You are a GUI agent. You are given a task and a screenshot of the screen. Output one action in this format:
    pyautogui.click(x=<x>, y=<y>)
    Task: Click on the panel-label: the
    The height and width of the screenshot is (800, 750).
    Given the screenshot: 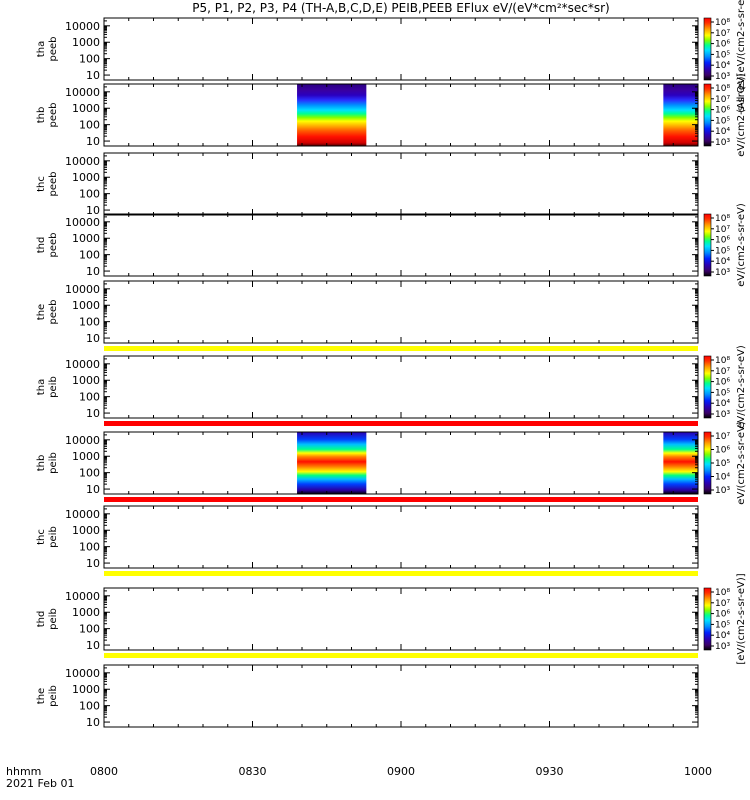 What is the action you would take?
    pyautogui.click(x=41, y=312)
    